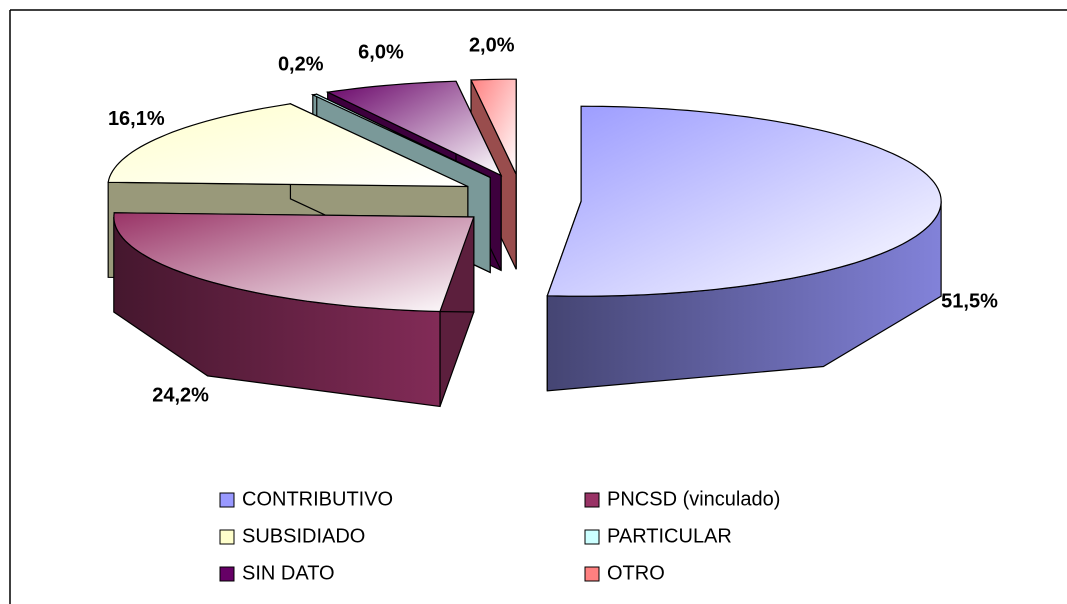  I want to click on legend-label: PARTICULAR, so click(669, 536).